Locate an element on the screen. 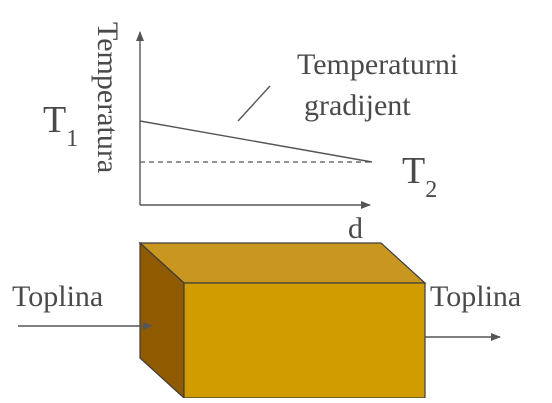 This screenshot has height=403, width=552. gradient-label-line2: gradijent is located at coordinates (357, 105).